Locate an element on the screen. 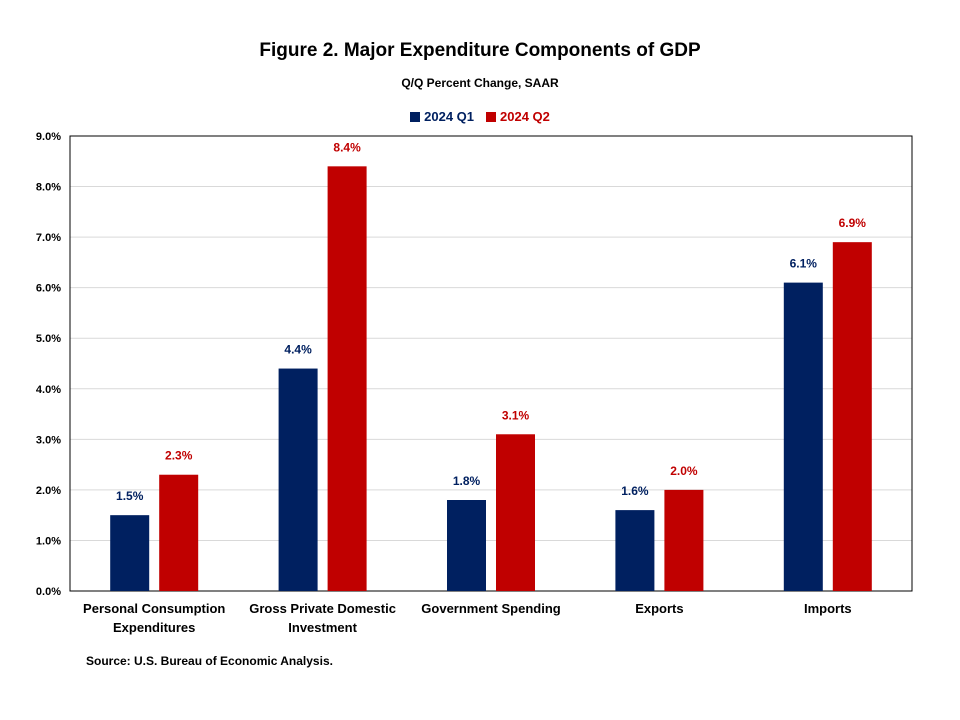 Image resolution: width=960 pixels, height=720 pixels. y-tick-label: 3.0% is located at coordinates (48, 440).